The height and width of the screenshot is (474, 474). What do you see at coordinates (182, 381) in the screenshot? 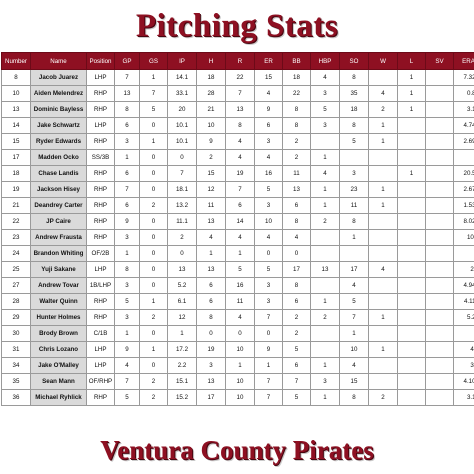
I see `table-cell: 15.1` at bounding box center [182, 381].